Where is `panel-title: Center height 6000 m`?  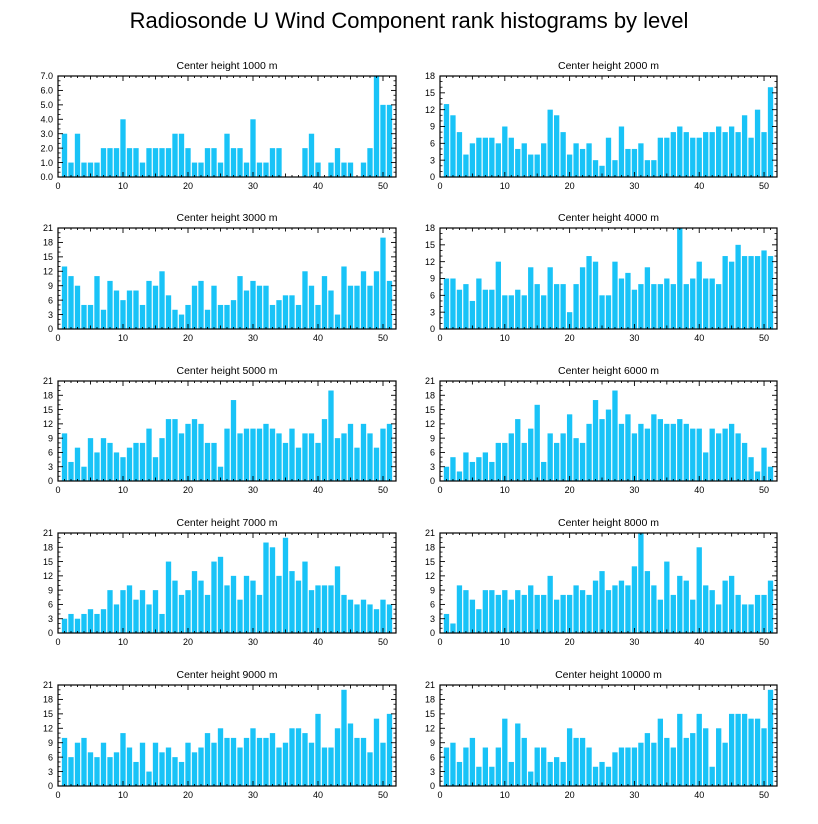 panel-title: Center height 6000 m is located at coordinates (608, 371).